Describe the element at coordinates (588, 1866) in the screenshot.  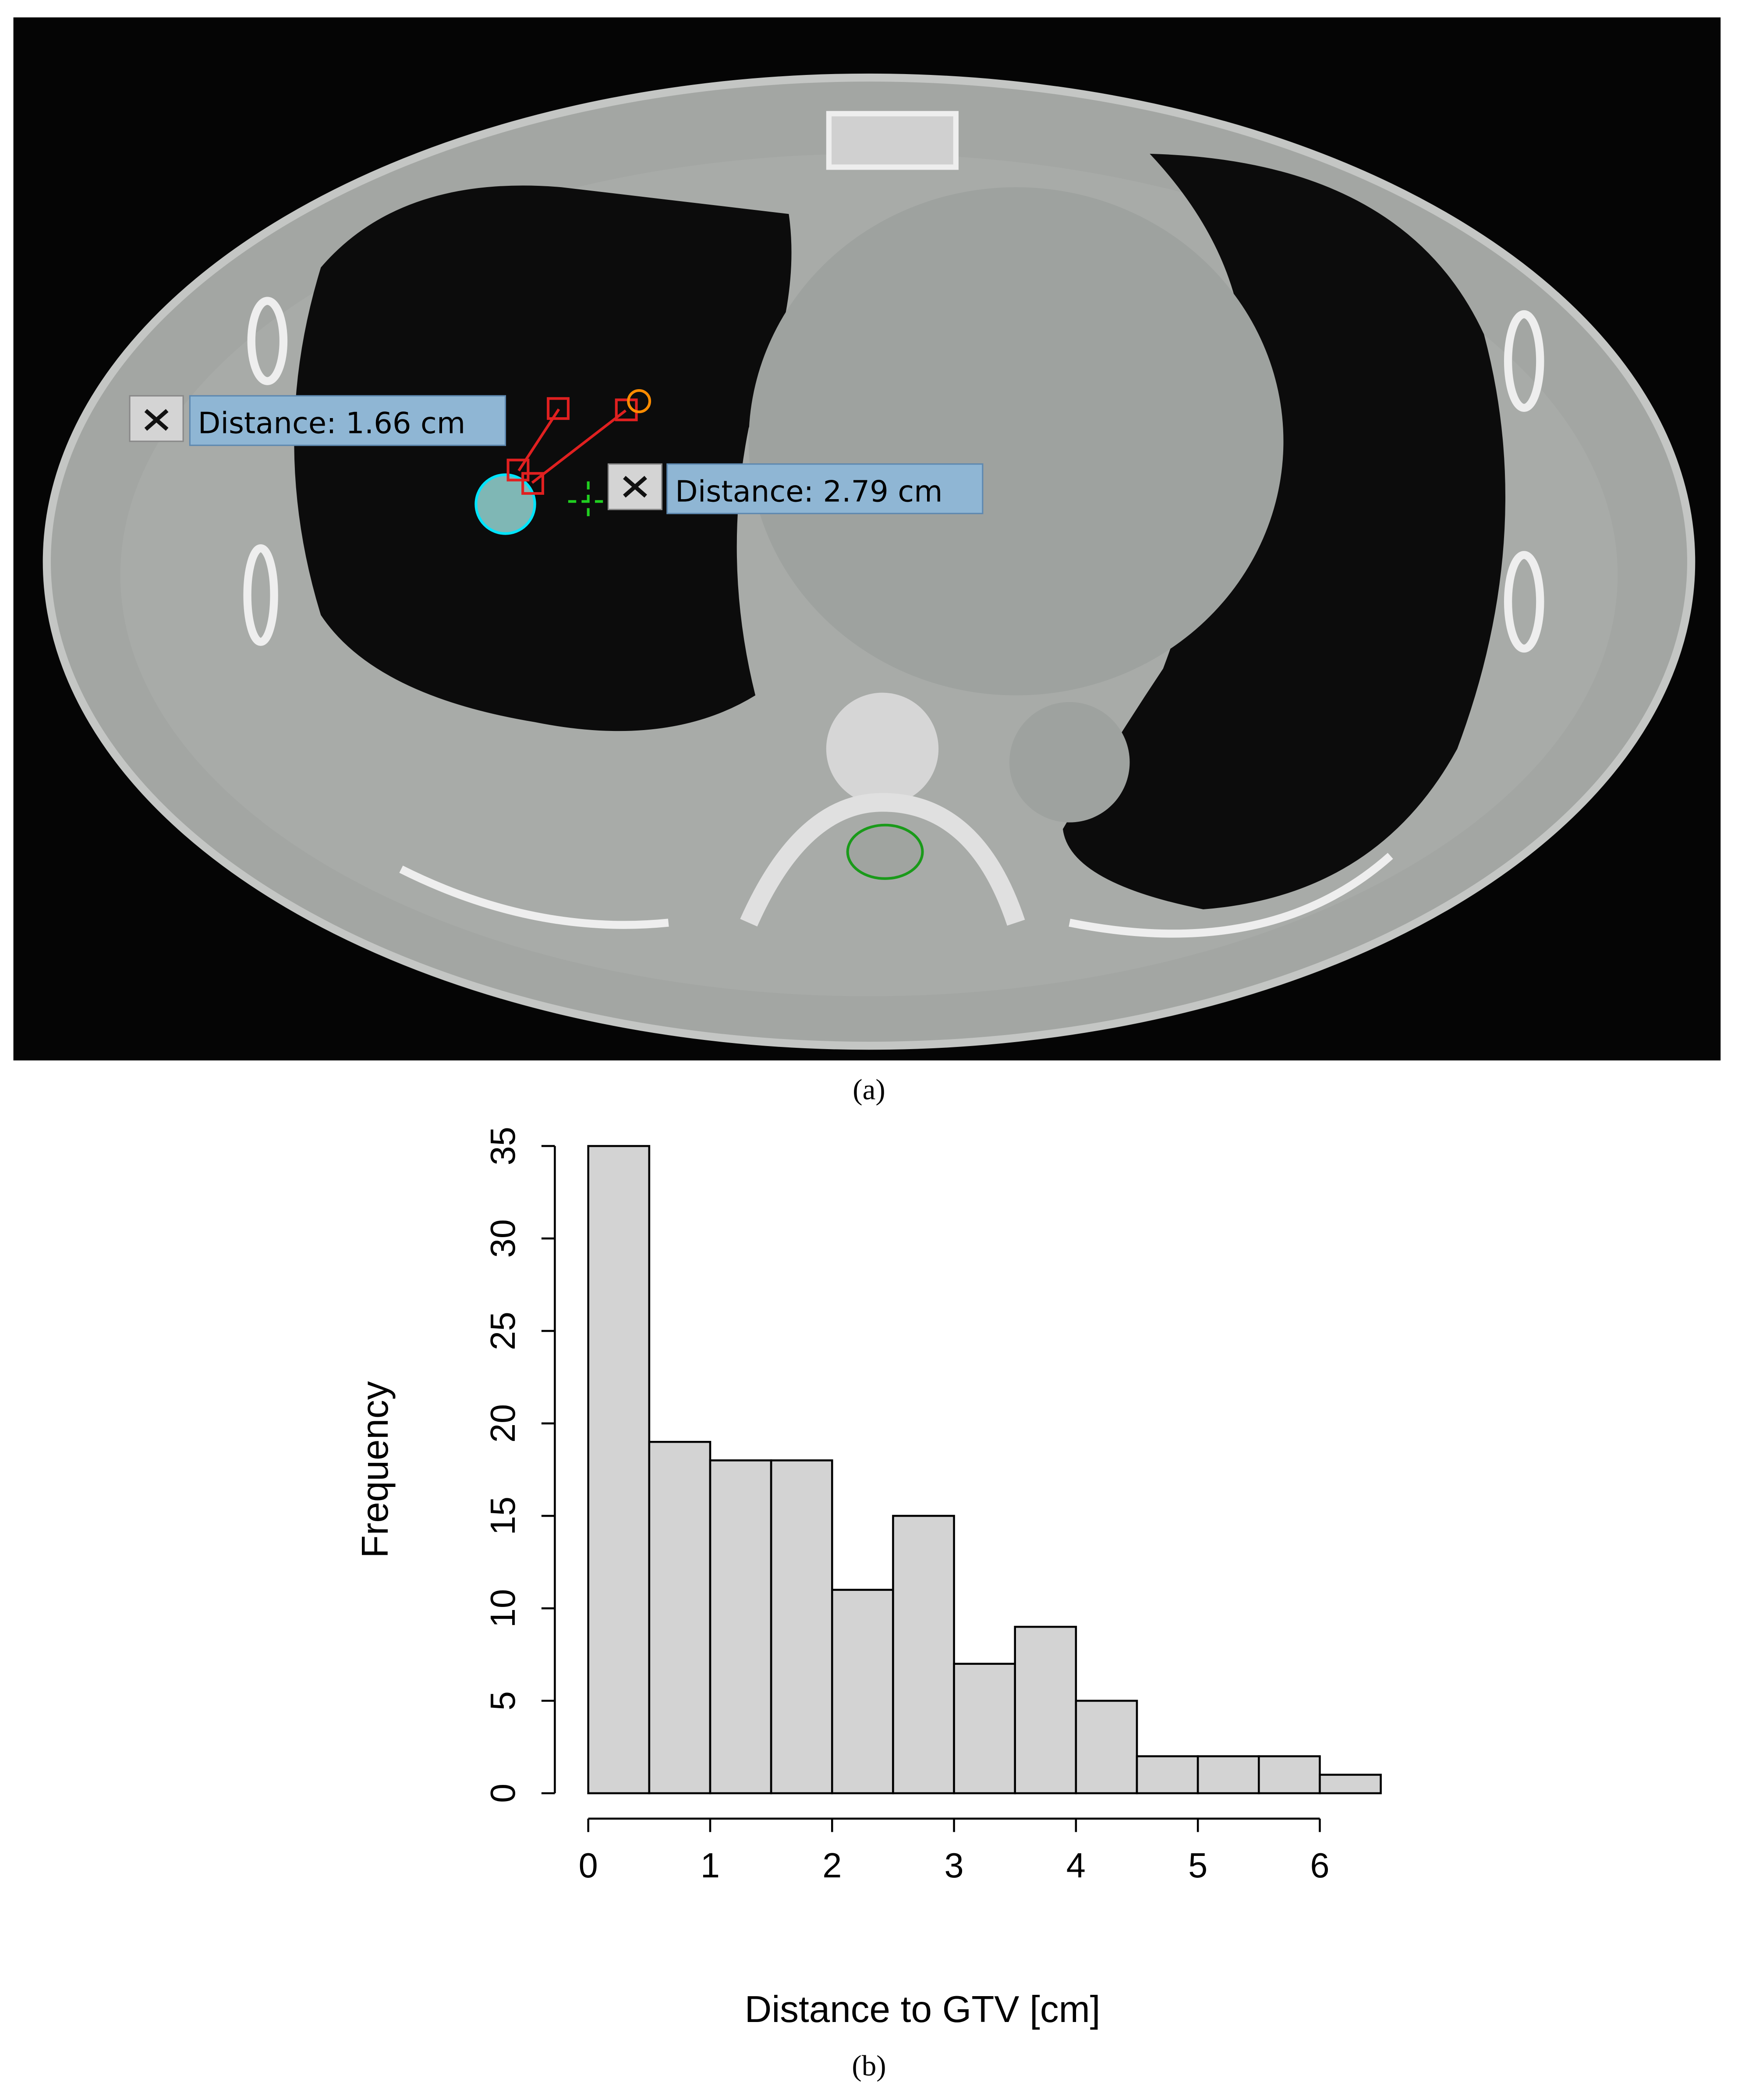
I see `x-tick-label: 0` at that location.